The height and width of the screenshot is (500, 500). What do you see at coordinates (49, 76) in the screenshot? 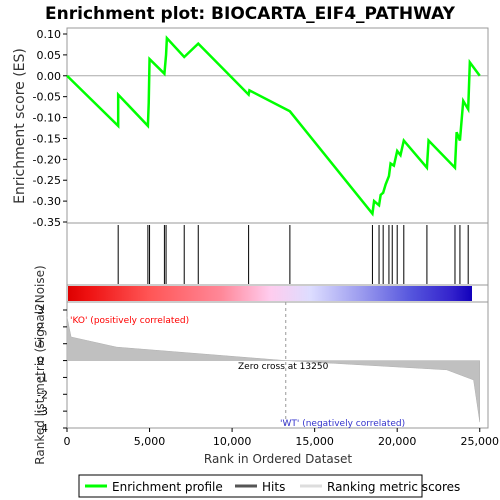
I see `es-y-tick-label: 0.00` at bounding box center [49, 76].